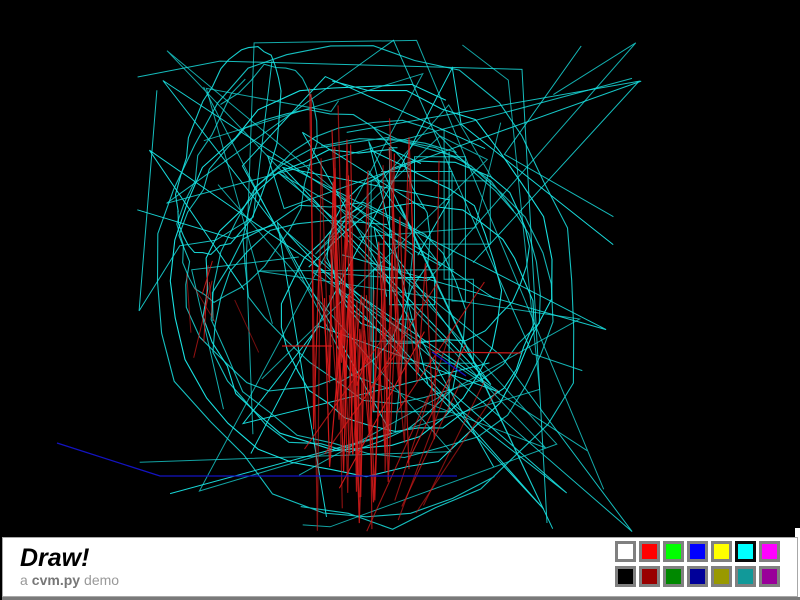 This screenshot has width=800, height=600. I want to click on subtitle-brand: cvm.py, so click(56, 580).